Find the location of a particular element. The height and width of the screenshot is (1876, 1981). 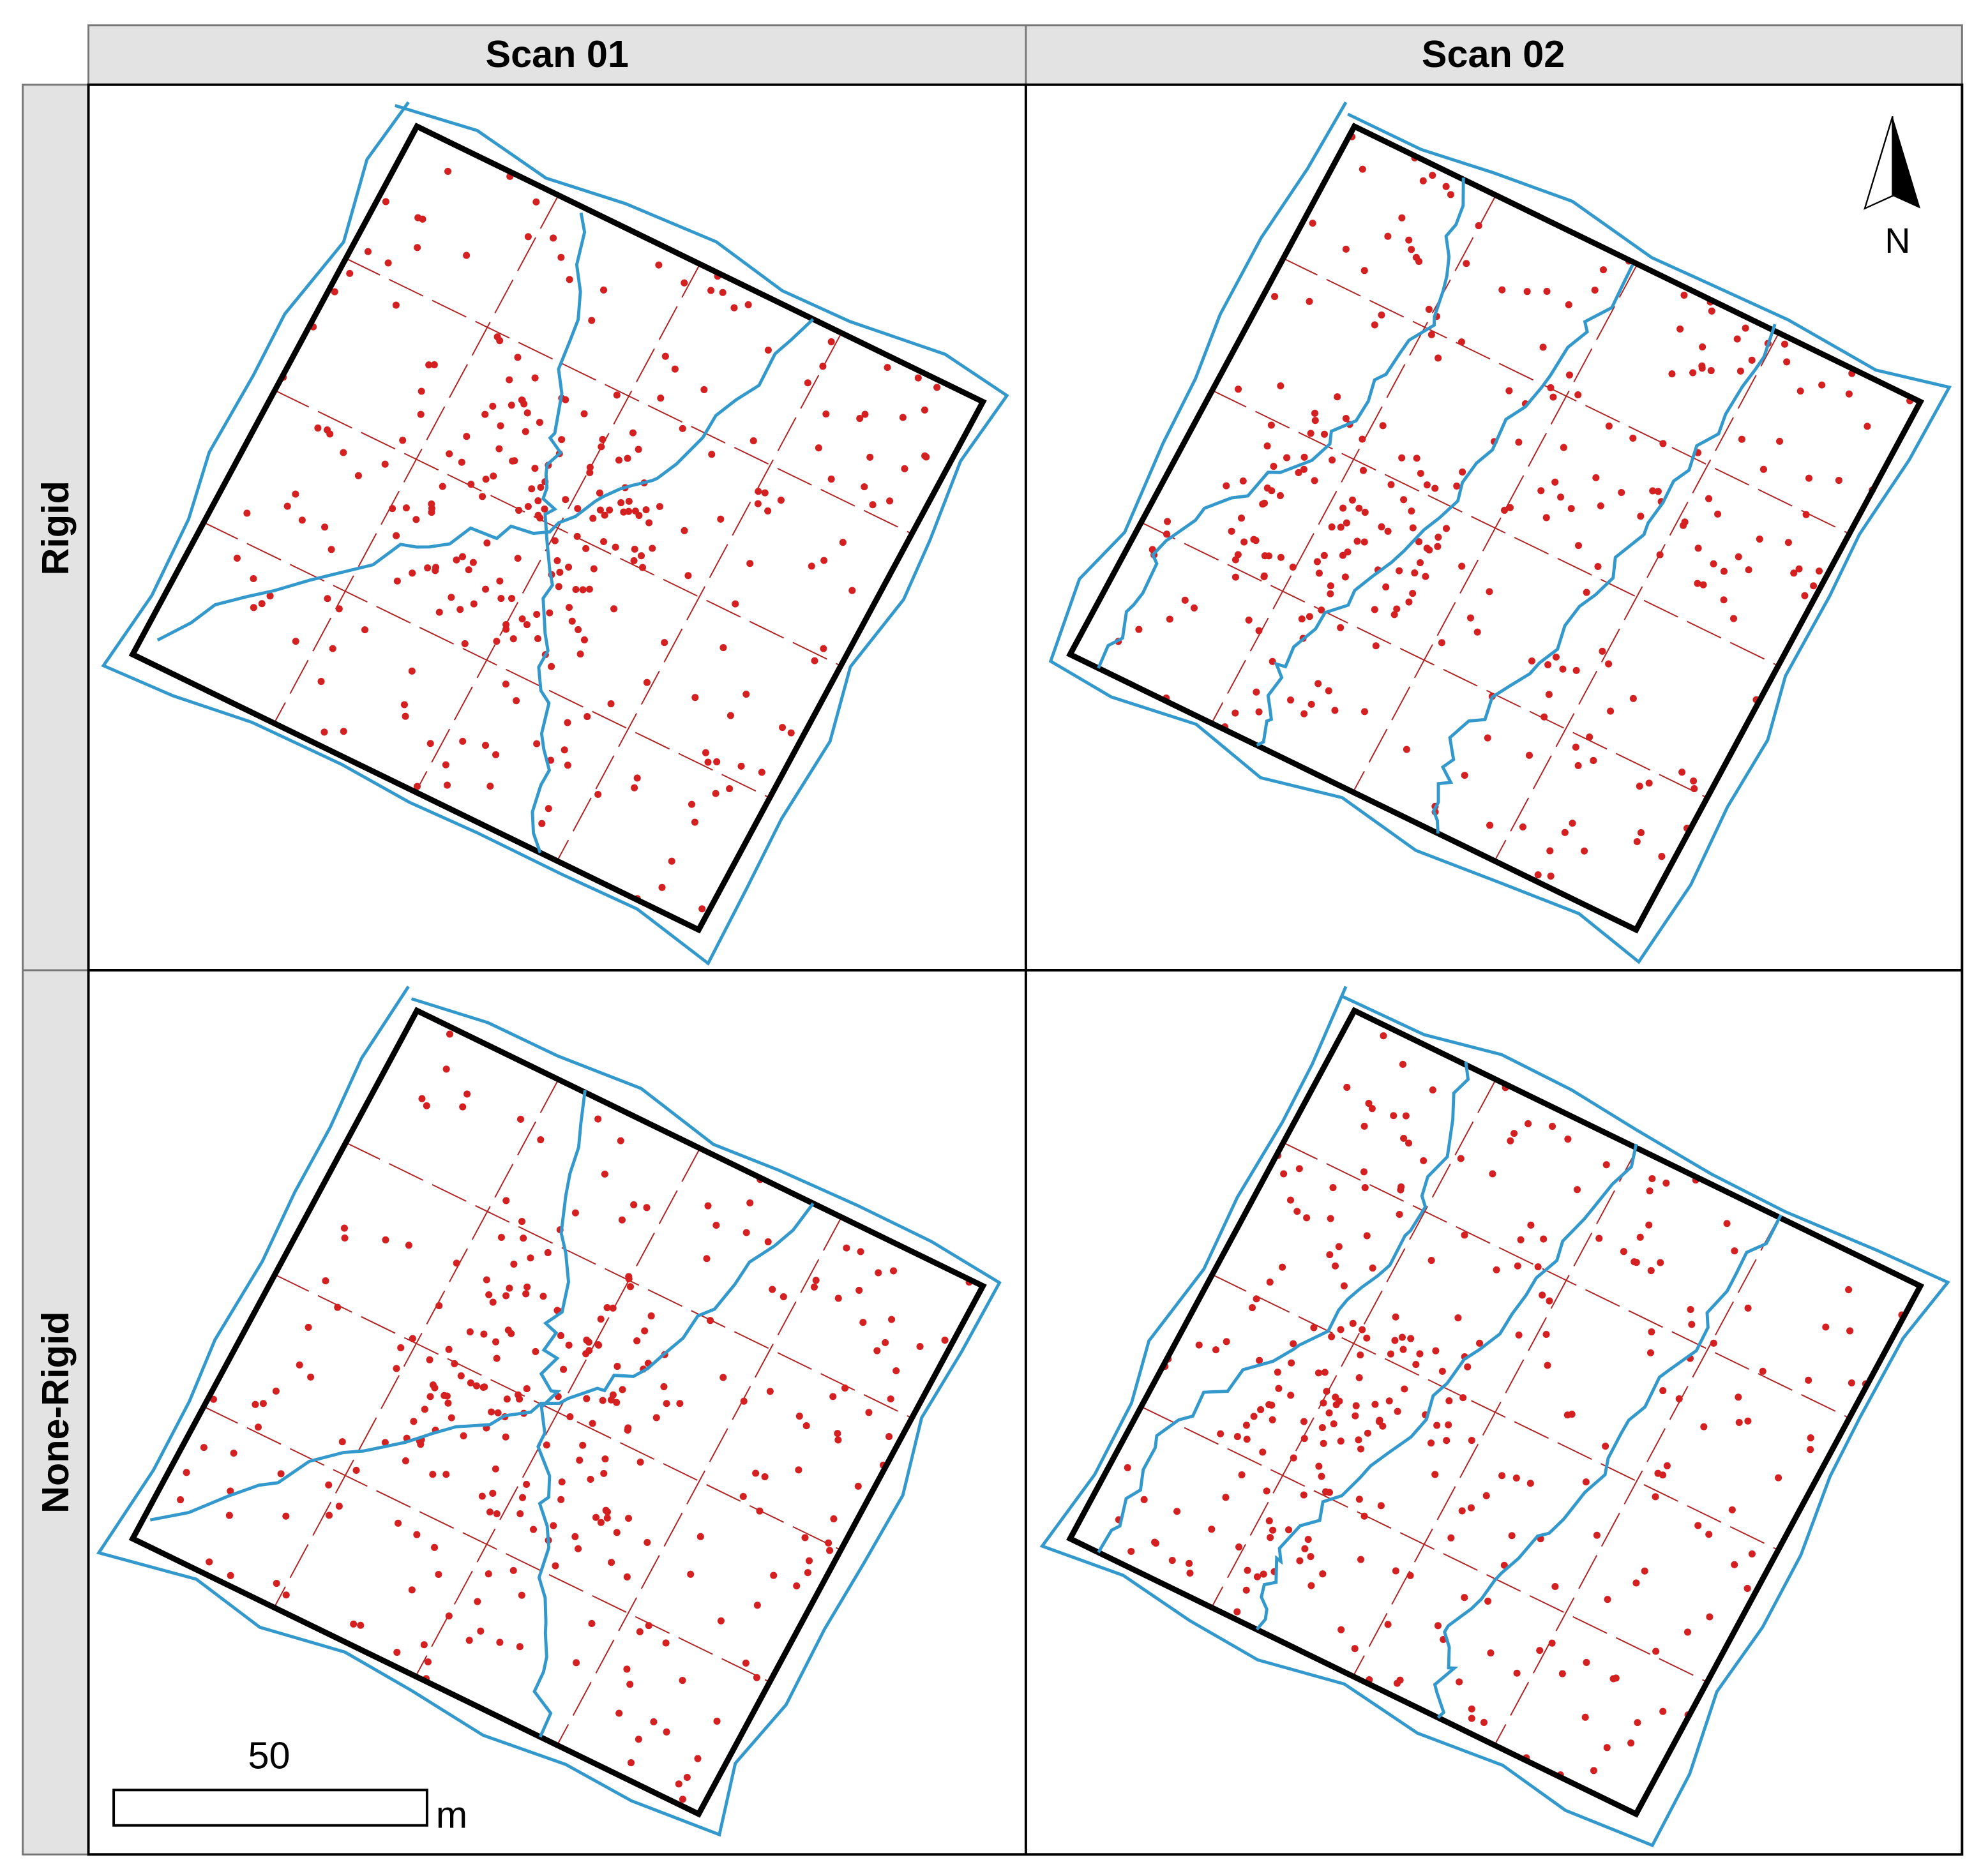

scale-bar: 50 m is located at coordinates (289, 1785).